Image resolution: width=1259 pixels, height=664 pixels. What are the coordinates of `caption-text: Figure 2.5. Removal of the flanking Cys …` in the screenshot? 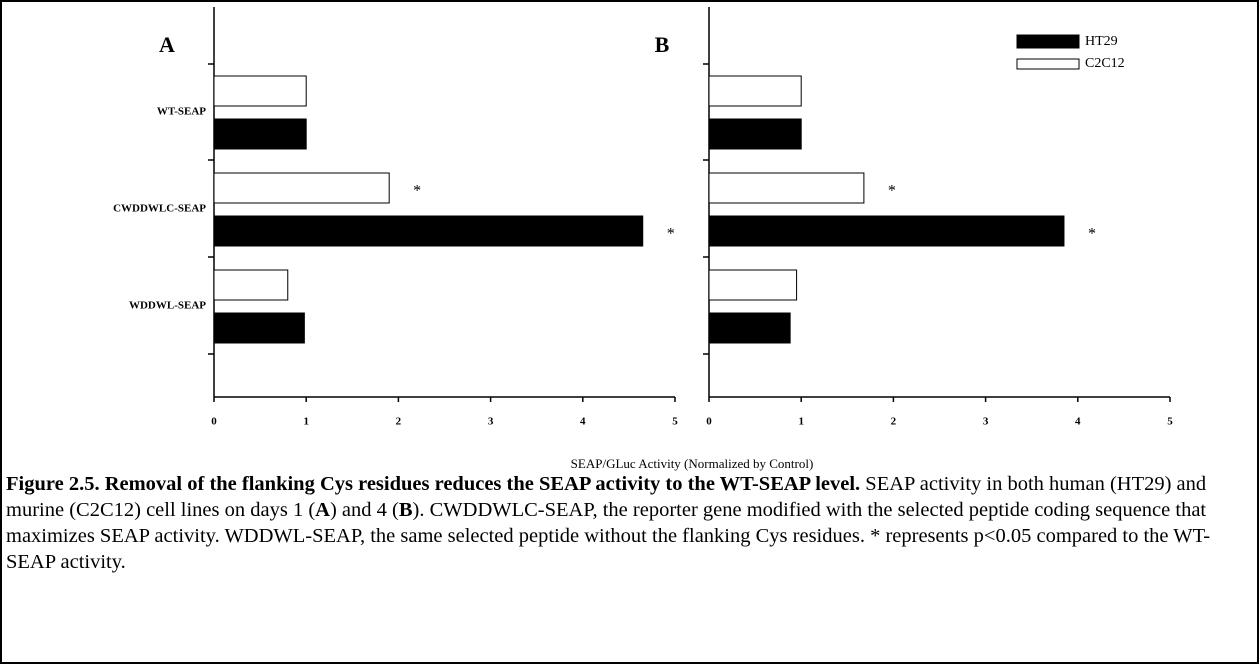 It's located at (433, 484).